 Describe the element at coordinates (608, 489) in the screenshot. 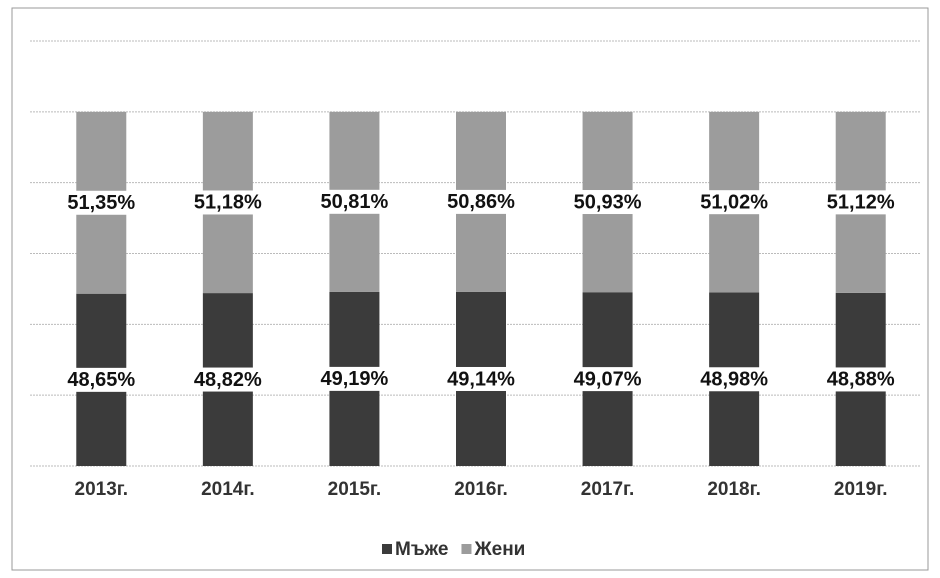

I see `x-tick-label: 2017г.` at that location.